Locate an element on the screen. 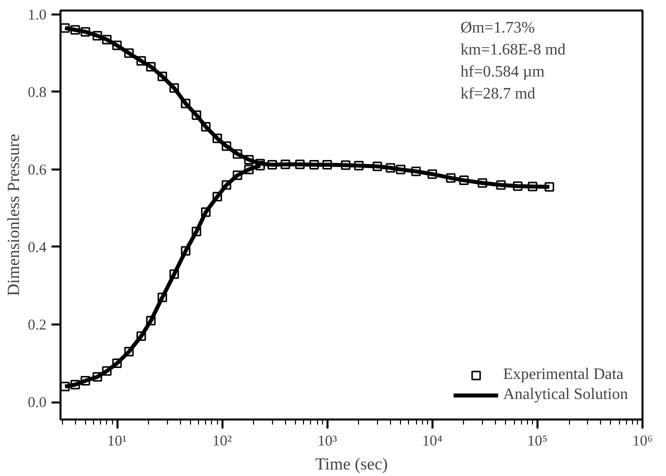 Image resolution: width=666 pixels, height=476 pixels. y-axis-title: Dimensionless Pressure is located at coordinates (13, 215).